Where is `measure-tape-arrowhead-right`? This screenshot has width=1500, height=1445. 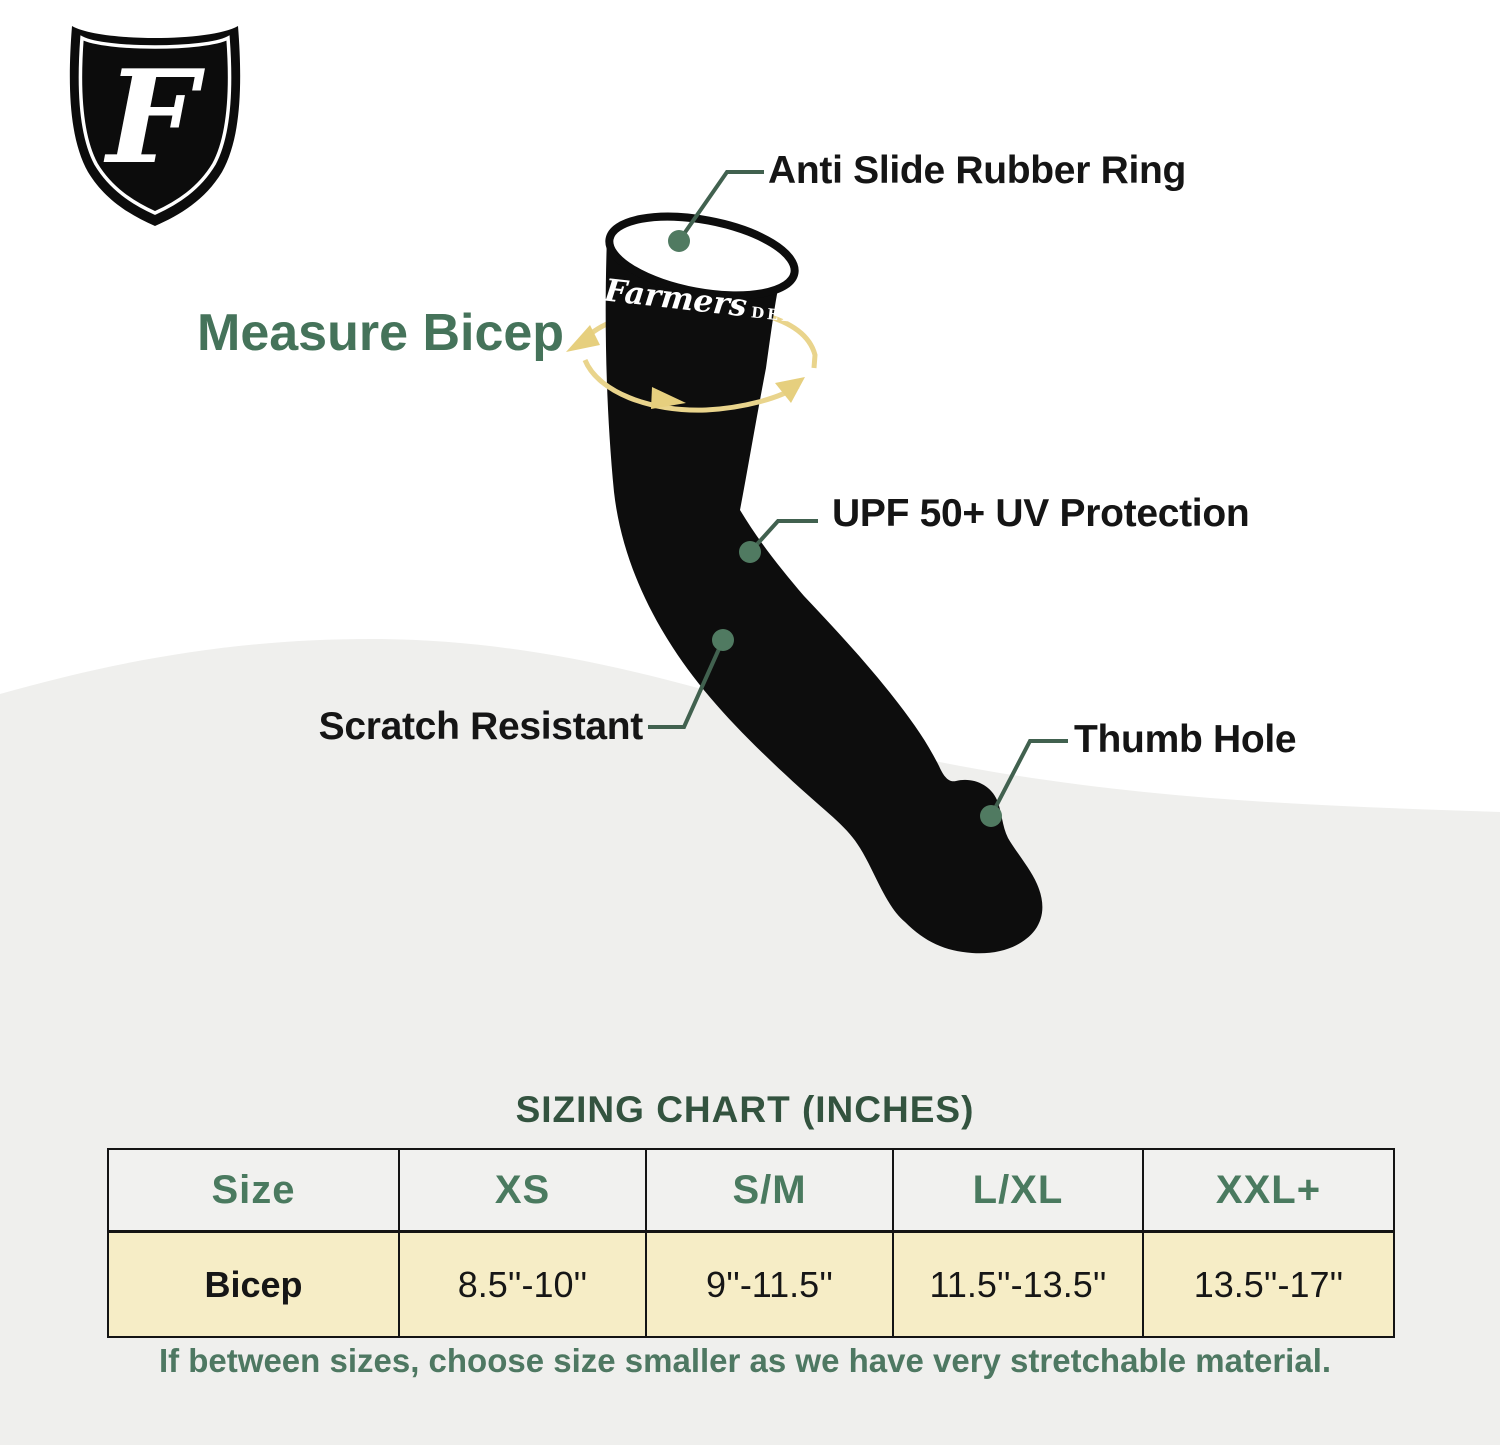 measure-tape-arrowhead-right is located at coordinates (790, 390).